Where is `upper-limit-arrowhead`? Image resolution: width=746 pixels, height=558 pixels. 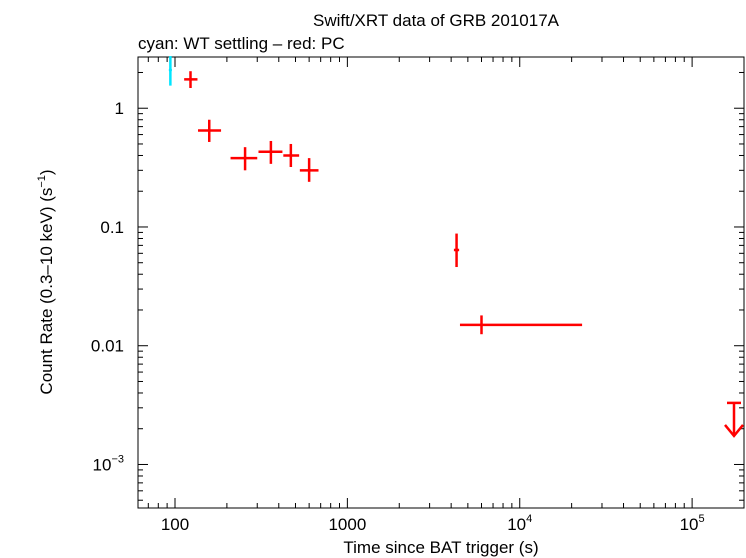
upper-limit-arrowhead is located at coordinates (734, 431).